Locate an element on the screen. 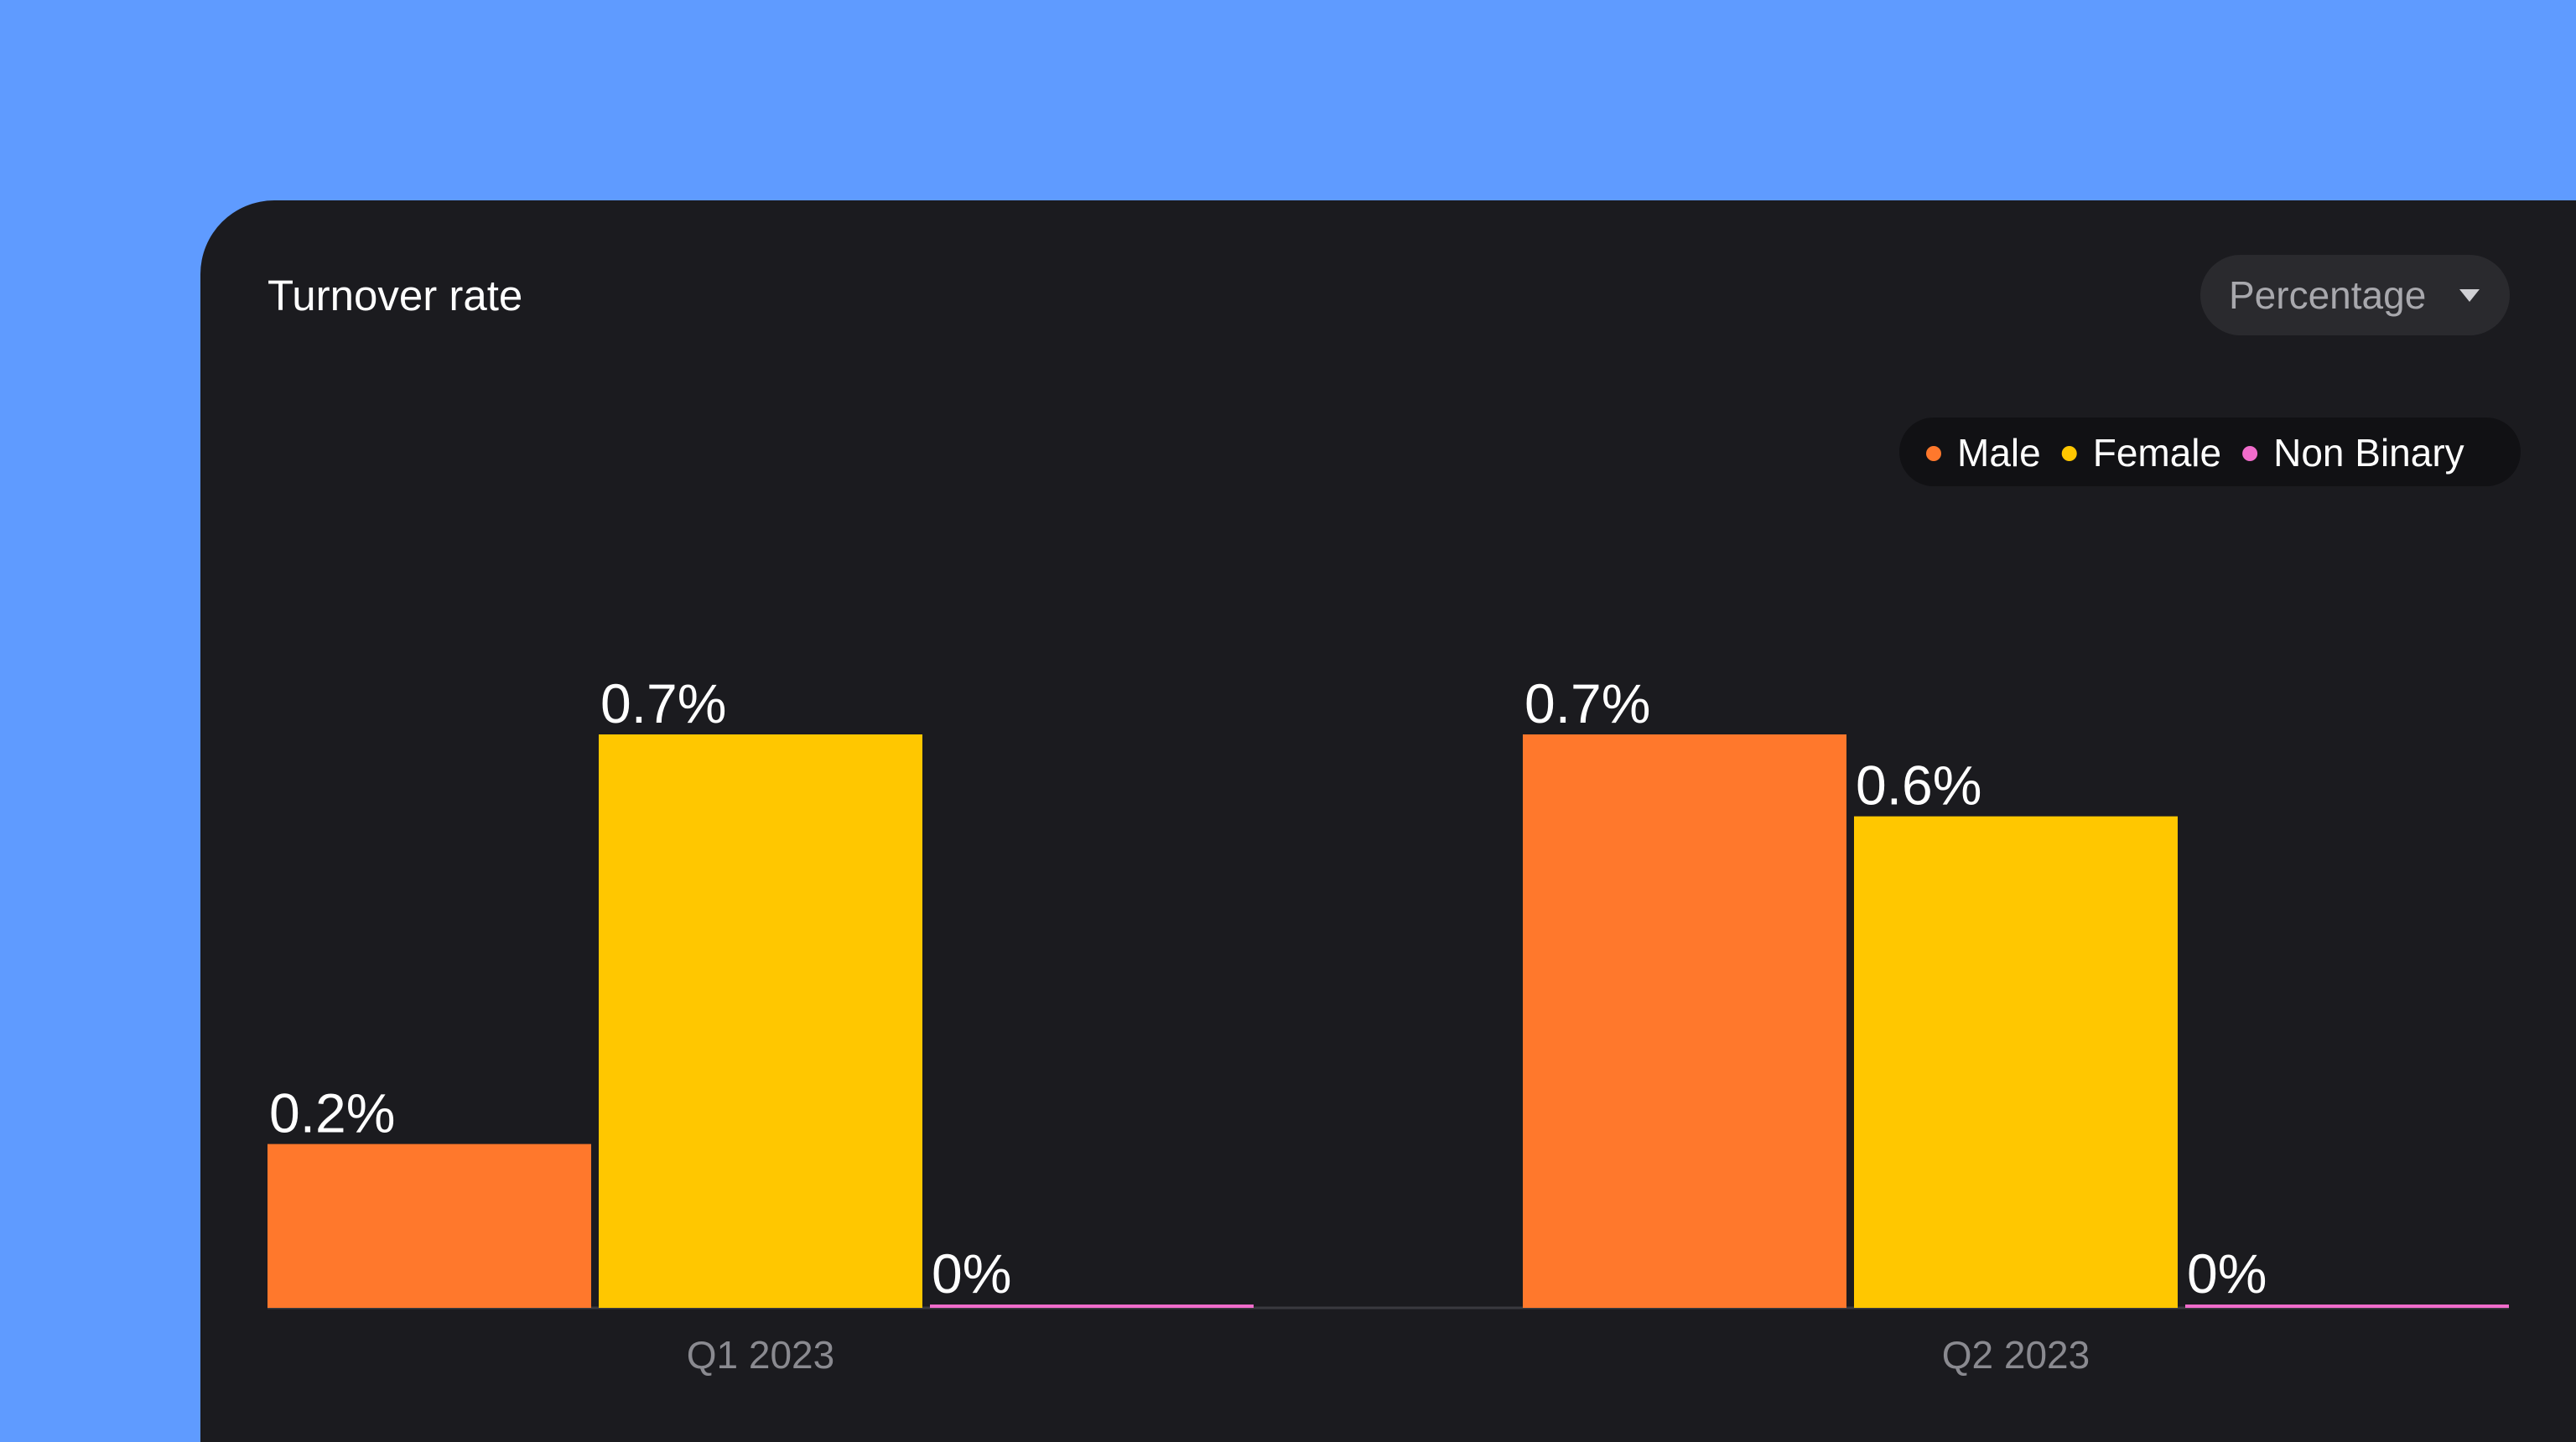 This screenshot has width=2576, height=1442. value-label: 0.6% is located at coordinates (1918, 786).